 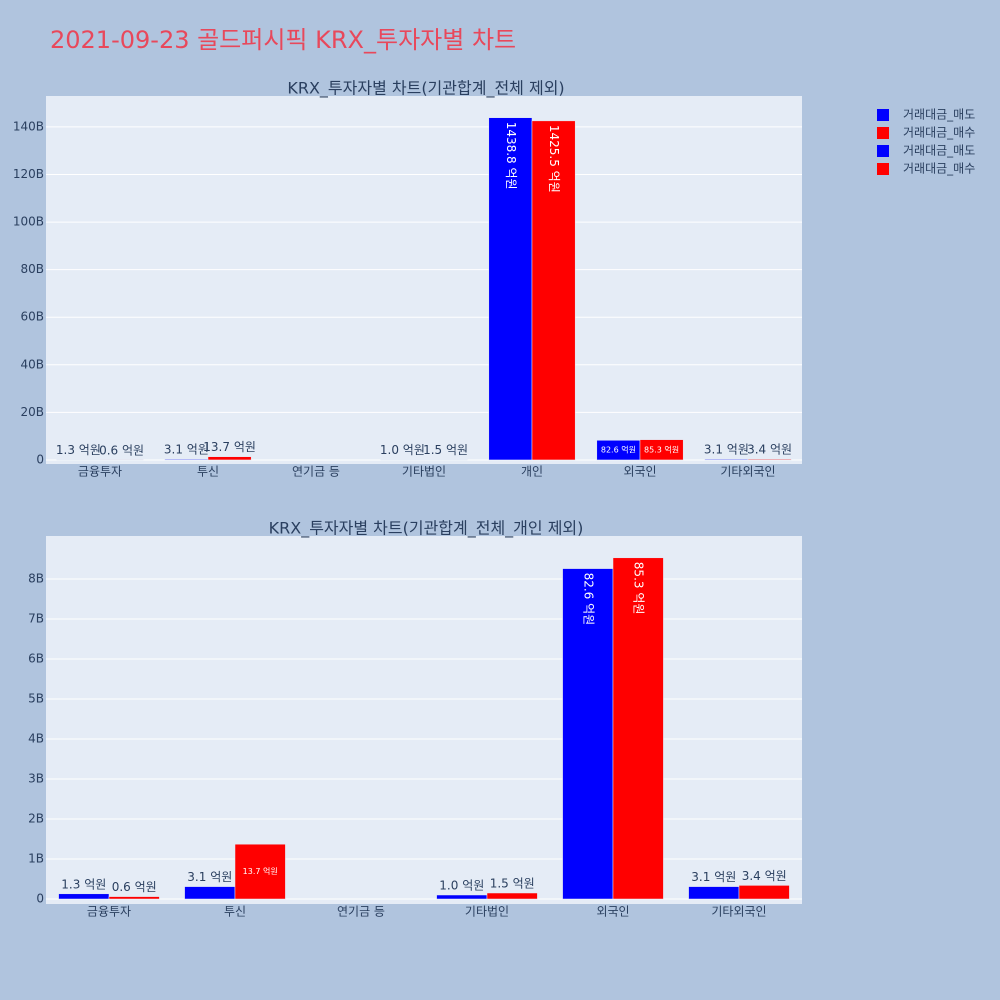 What do you see at coordinates (283, 40) in the screenshot?
I see `page-title: 2021-09-23 골드퍼시픽 KRX_투자자별 차트` at bounding box center [283, 40].